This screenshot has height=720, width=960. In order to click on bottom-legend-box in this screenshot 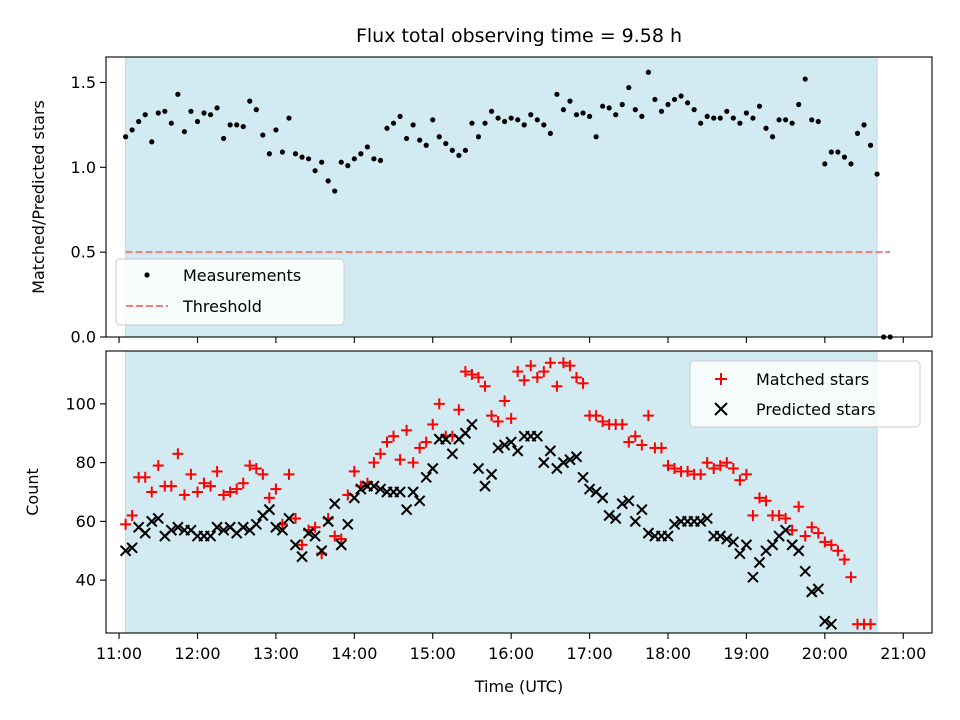, I will do `click(805, 394)`.